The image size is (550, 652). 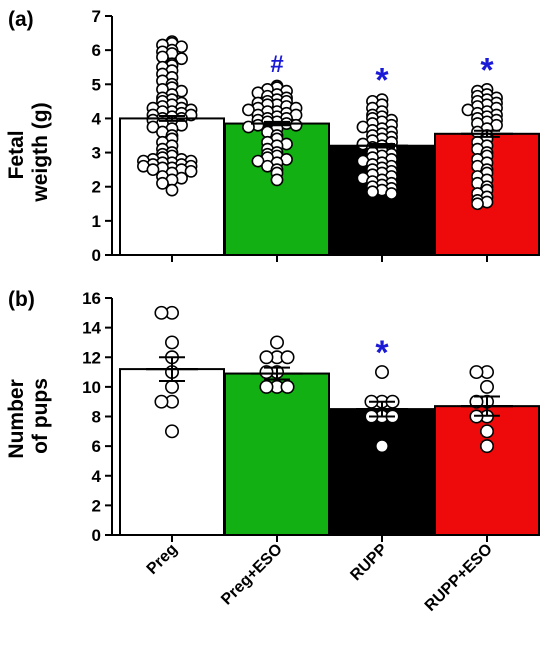 I want to click on y-tick-label: 10, so click(x=91, y=387).